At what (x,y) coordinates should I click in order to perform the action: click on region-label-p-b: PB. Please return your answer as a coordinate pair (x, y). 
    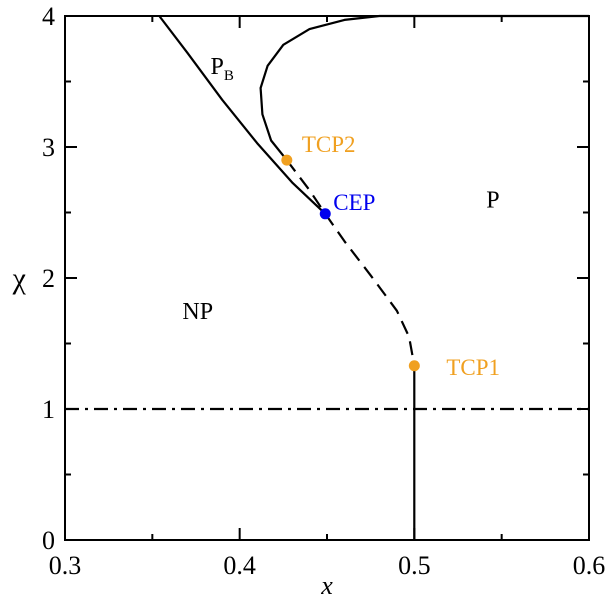
    Looking at the image, I should click on (222, 69).